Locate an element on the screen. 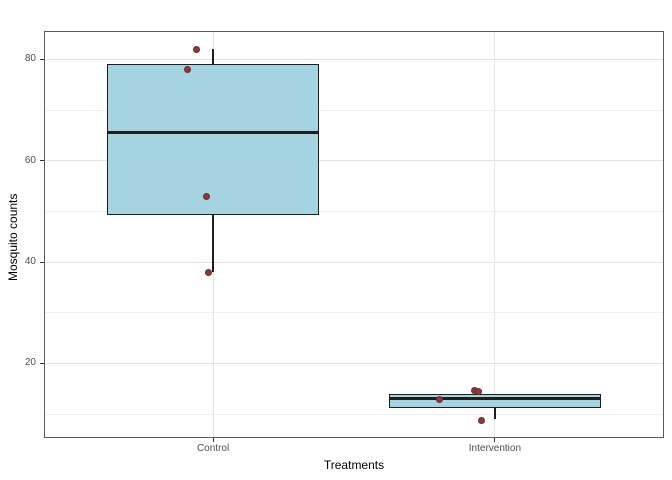 The image size is (672, 480). median-line-control is located at coordinates (213, 133).